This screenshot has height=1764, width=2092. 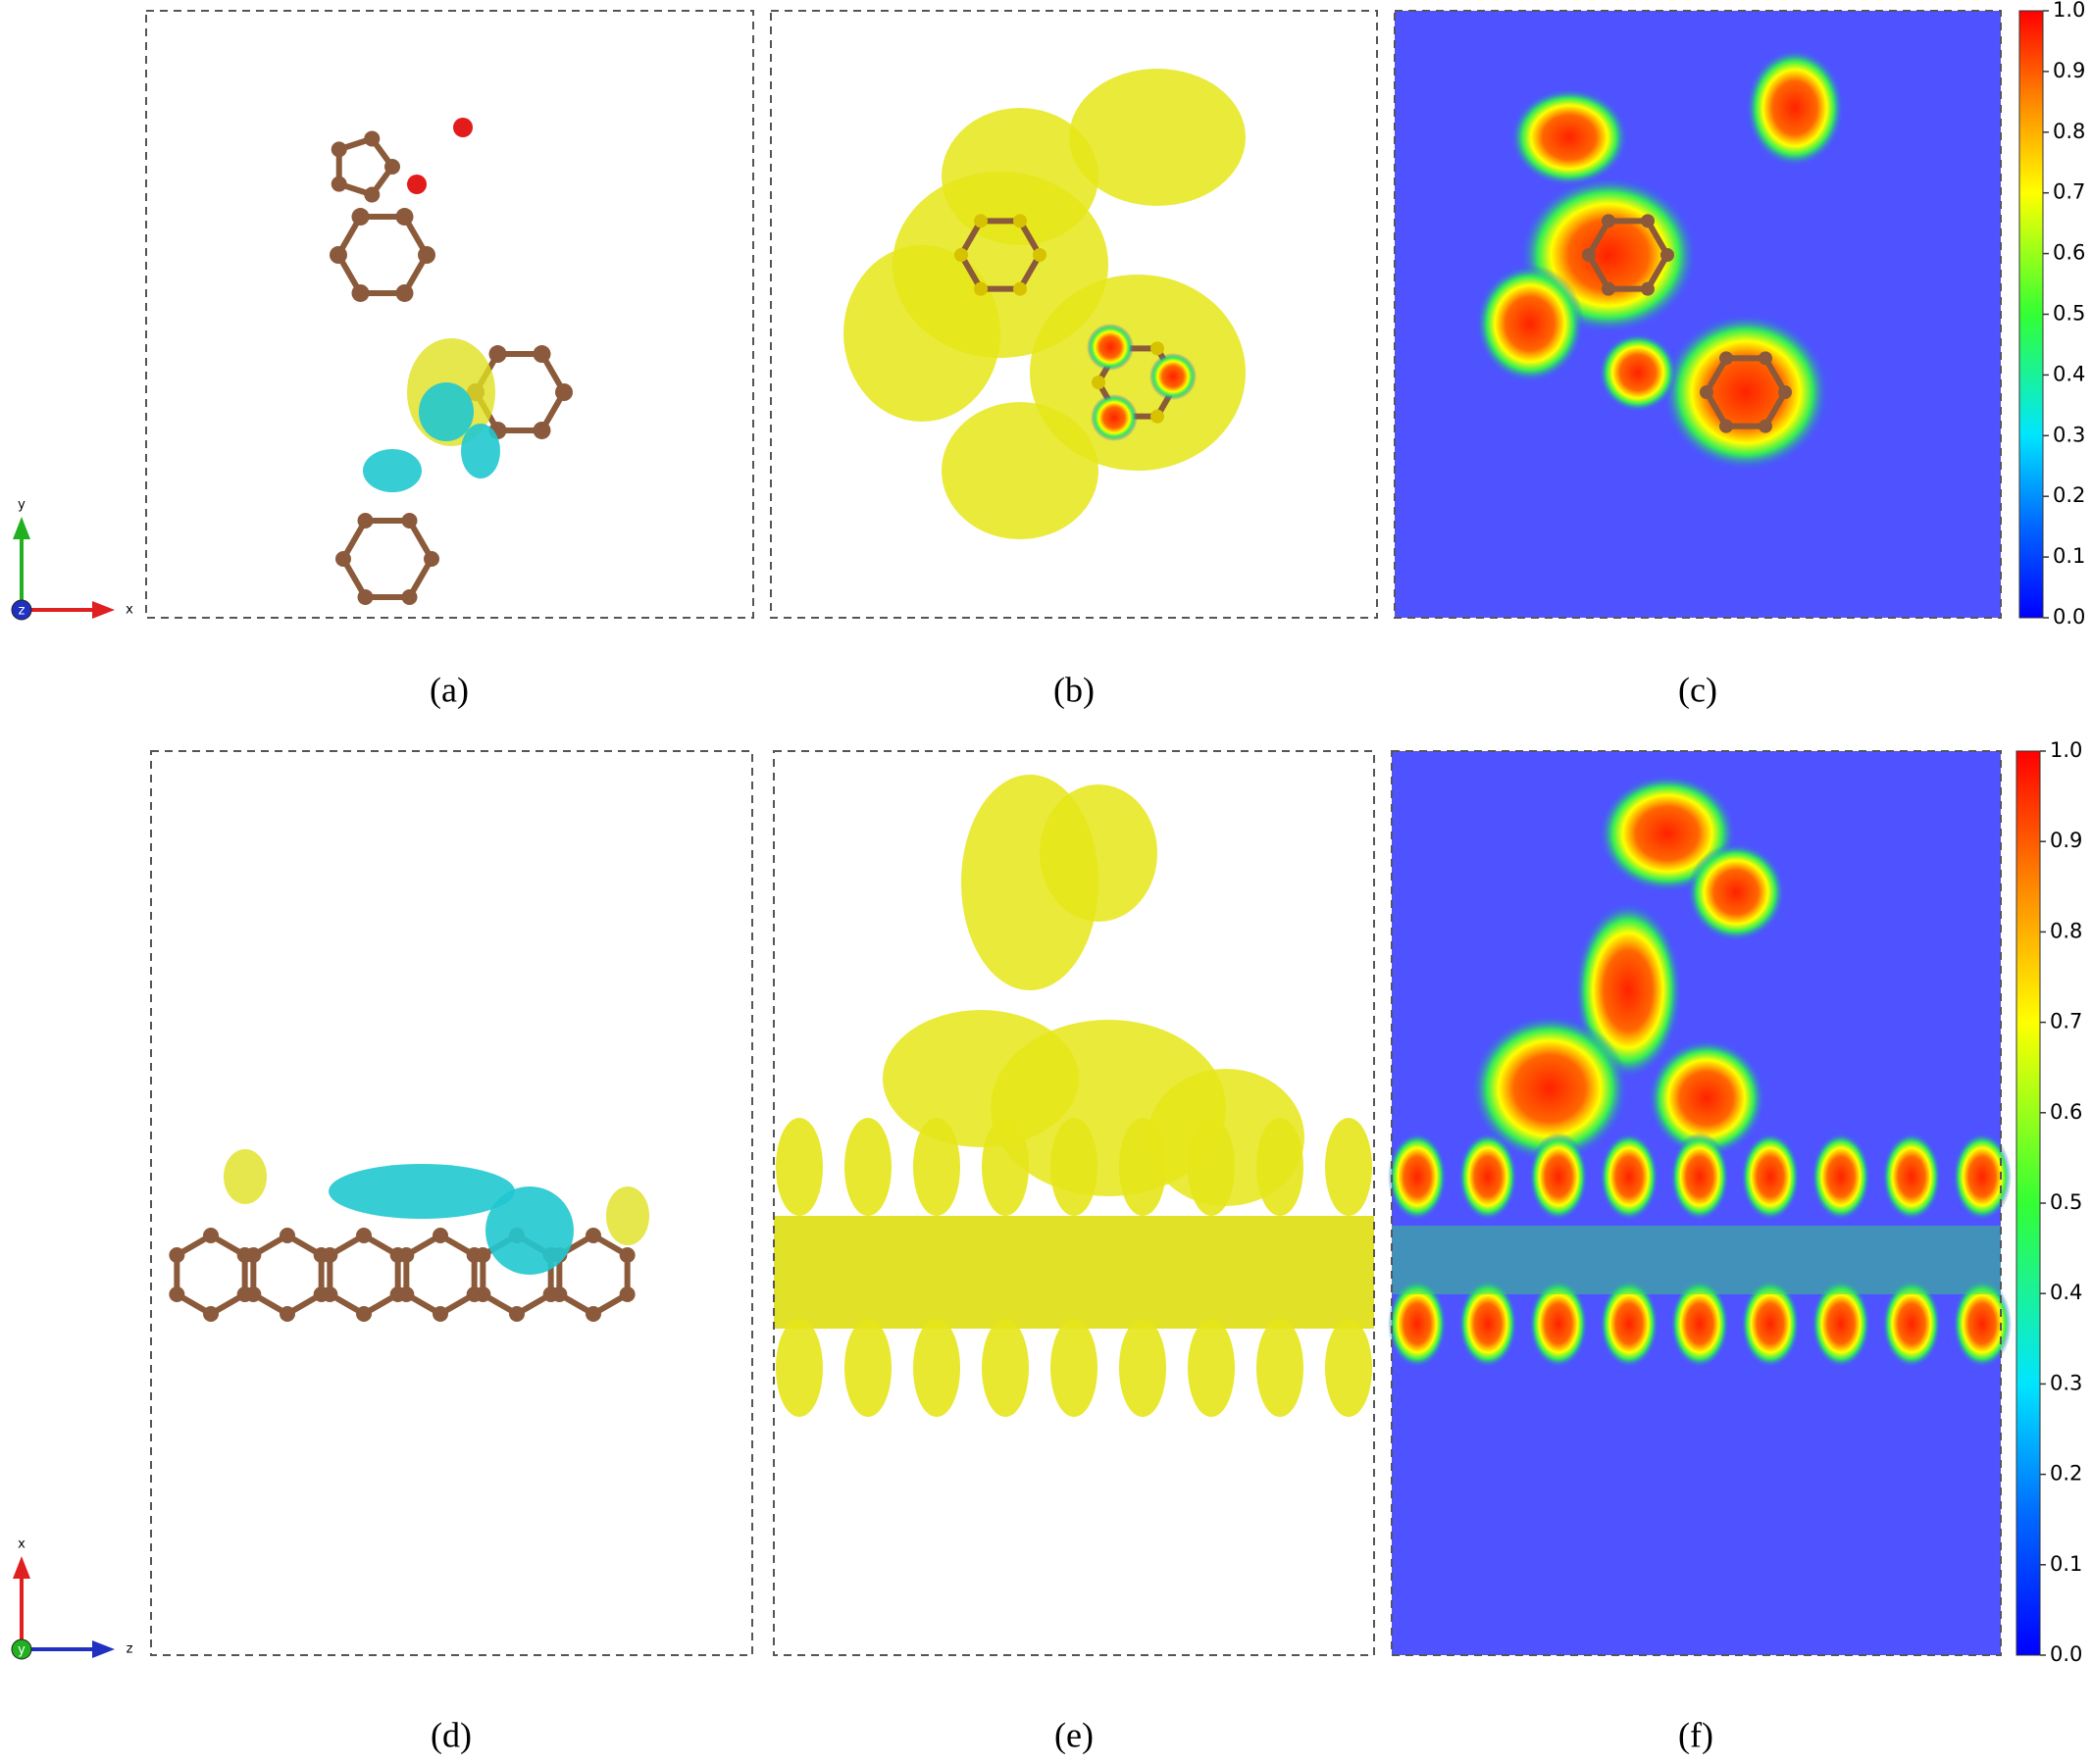 What do you see at coordinates (2069, 556) in the screenshot?
I see `colorbar-tick-label: 0.1` at bounding box center [2069, 556].